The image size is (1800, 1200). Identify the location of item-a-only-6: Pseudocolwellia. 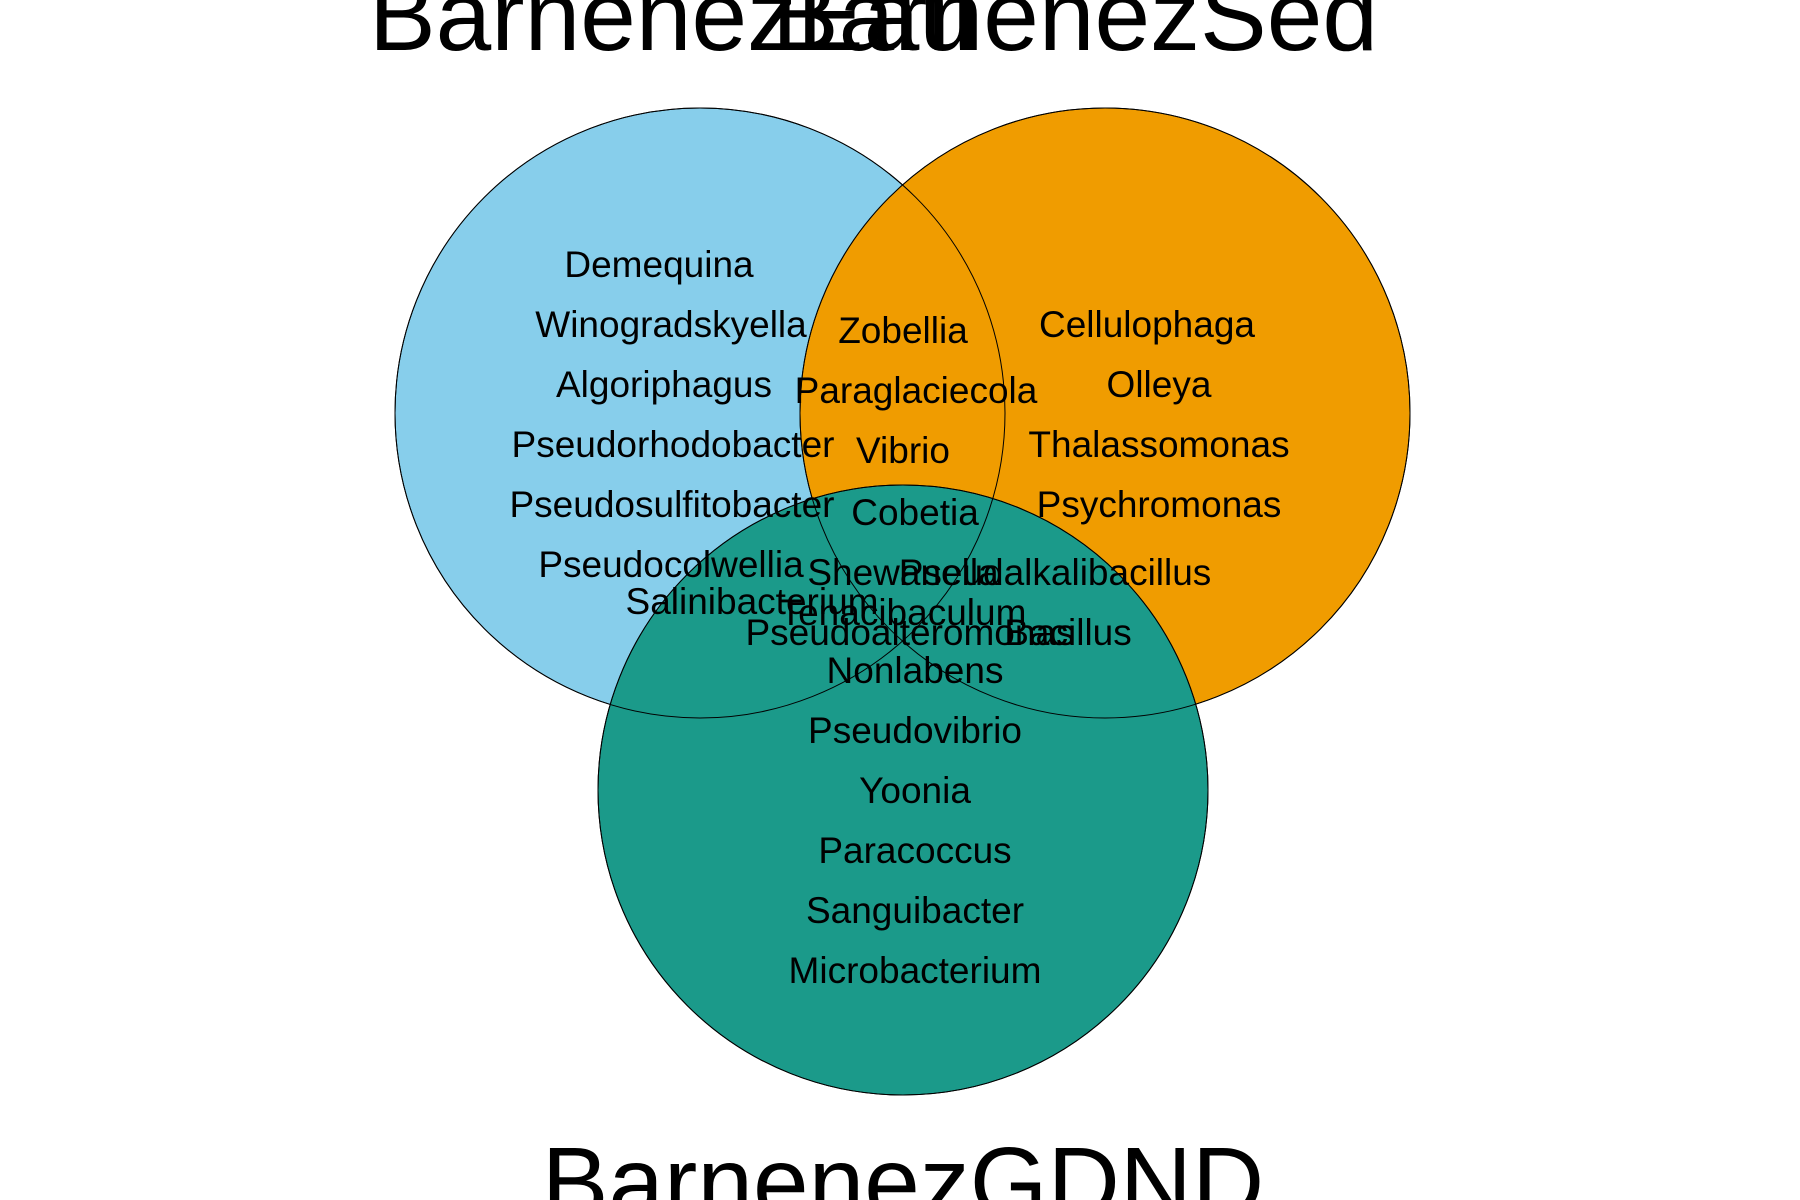
(671, 564).